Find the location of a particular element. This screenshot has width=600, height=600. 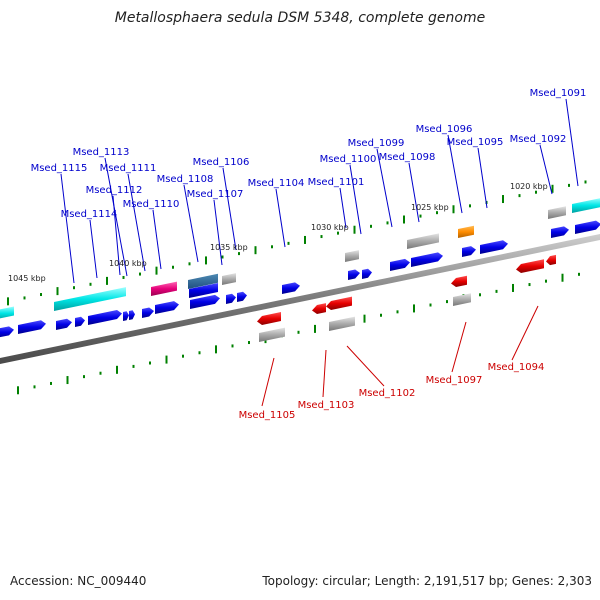

forward-gene-label: Msed_1091 is located at coordinates (558, 93).